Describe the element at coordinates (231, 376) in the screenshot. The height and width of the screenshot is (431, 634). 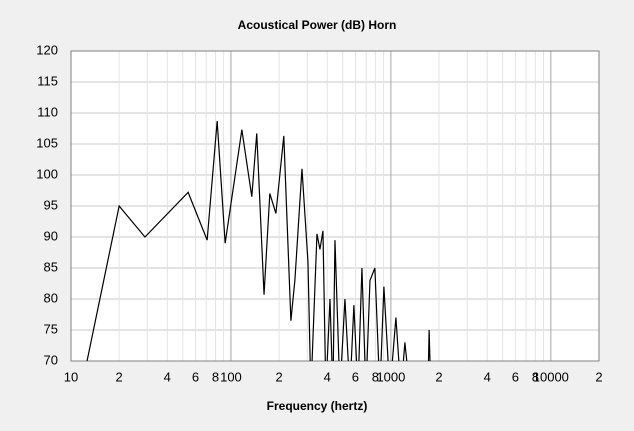
I see `x-tick-label: 100` at that location.